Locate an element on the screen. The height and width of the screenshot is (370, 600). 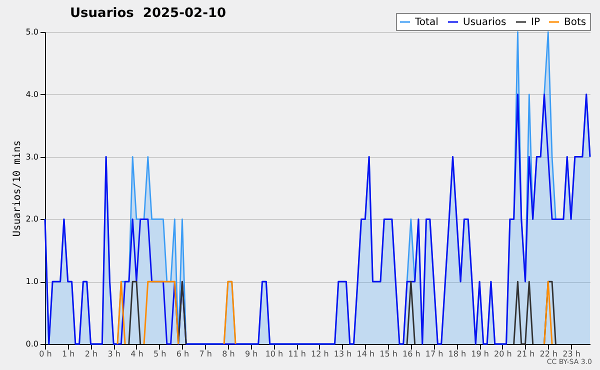
x-tick-label: 1 h is located at coordinates (68, 354).